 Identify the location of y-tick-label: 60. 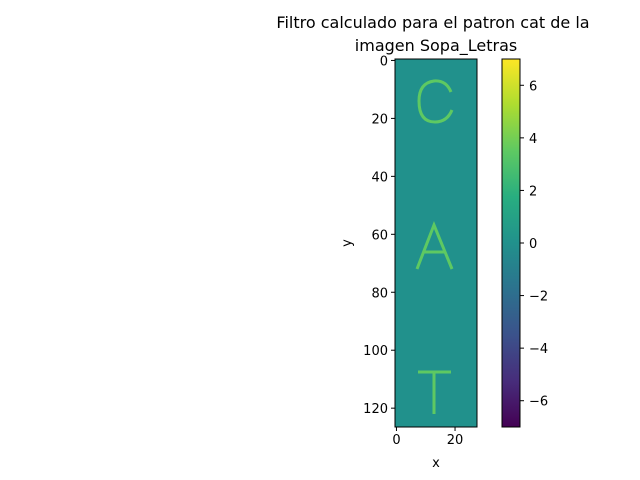
(379, 235).